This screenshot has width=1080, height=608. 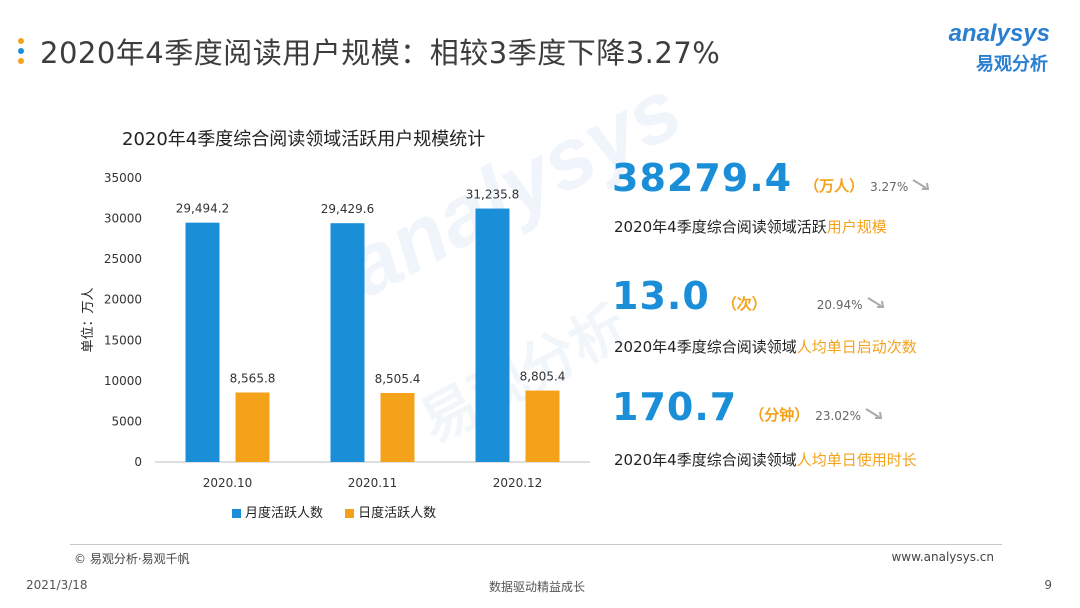 I want to click on x-tick-label: 2020.10, so click(x=228, y=483).